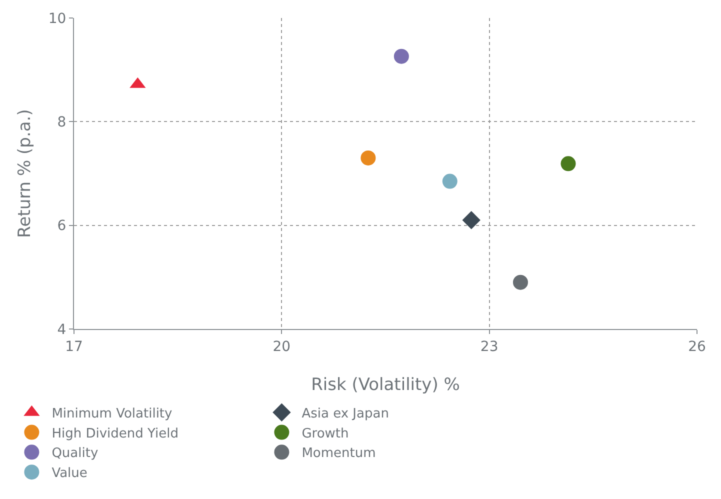 This screenshot has height=499, width=721. What do you see at coordinates (70, 474) in the screenshot?
I see `legend-label: Value` at bounding box center [70, 474].